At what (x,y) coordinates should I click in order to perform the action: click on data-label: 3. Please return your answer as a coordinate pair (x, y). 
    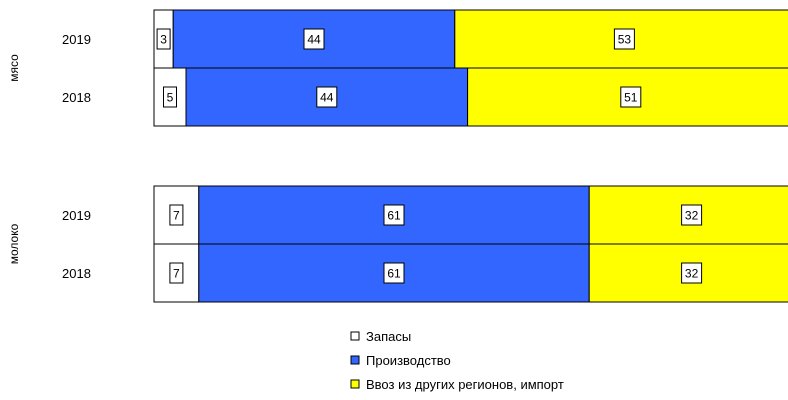
    Looking at the image, I should click on (163, 40).